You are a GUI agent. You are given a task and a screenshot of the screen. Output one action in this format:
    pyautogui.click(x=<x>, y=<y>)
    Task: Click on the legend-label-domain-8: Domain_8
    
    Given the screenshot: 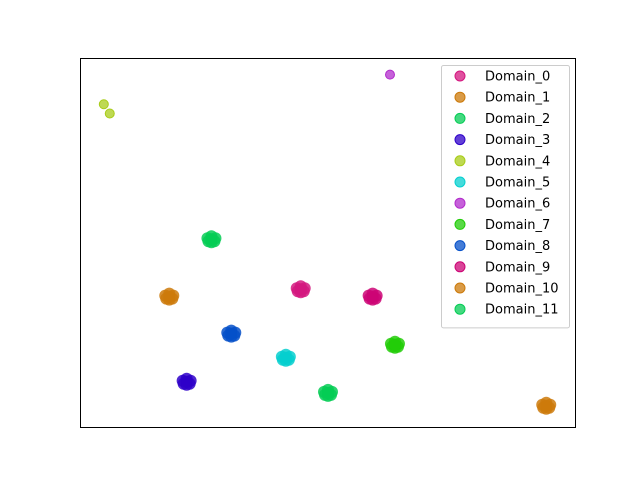 What is the action you would take?
    pyautogui.click(x=517, y=246)
    